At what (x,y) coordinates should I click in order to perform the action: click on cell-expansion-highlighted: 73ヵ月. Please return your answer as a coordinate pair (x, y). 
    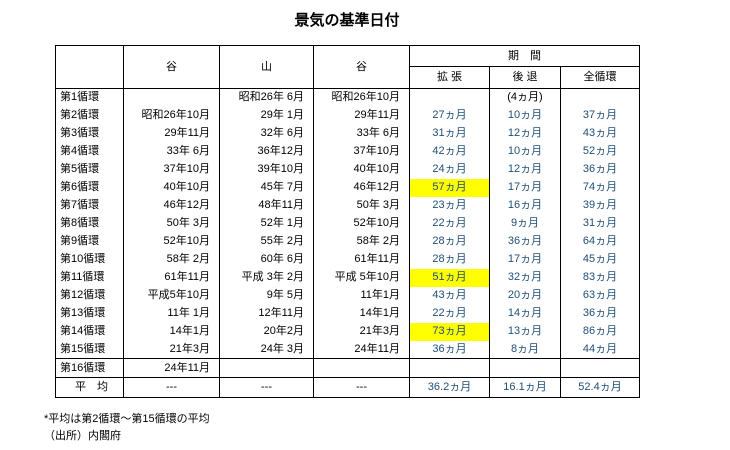
    Looking at the image, I should click on (449, 331).